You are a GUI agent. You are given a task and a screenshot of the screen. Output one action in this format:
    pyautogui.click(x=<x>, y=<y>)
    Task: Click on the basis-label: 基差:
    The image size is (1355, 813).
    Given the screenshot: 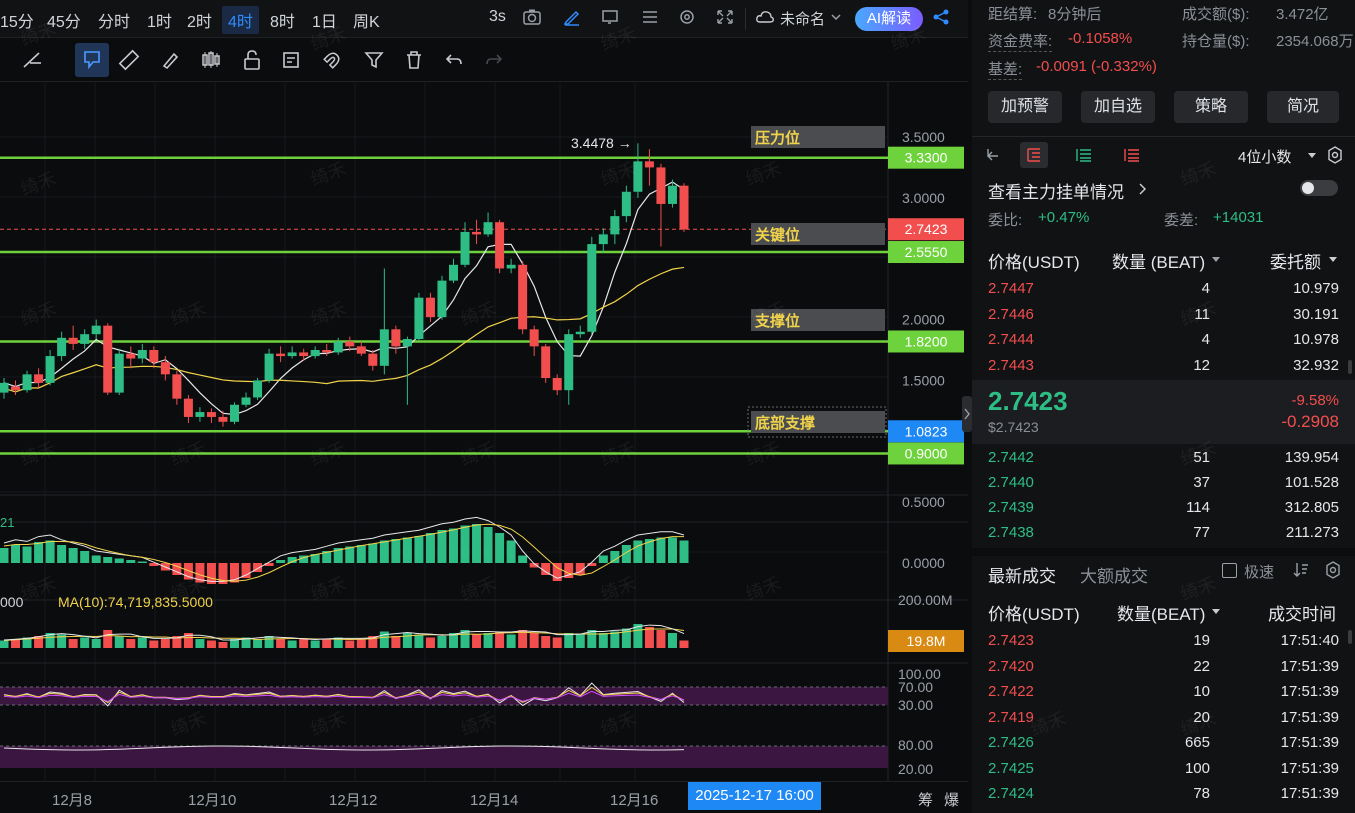 What is the action you would take?
    pyautogui.click(x=1005, y=69)
    